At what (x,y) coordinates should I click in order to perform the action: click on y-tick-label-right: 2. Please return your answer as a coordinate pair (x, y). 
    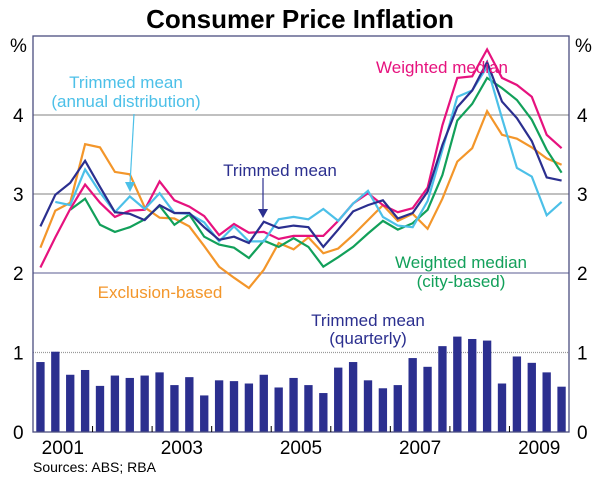
    Looking at the image, I should click on (582, 274).